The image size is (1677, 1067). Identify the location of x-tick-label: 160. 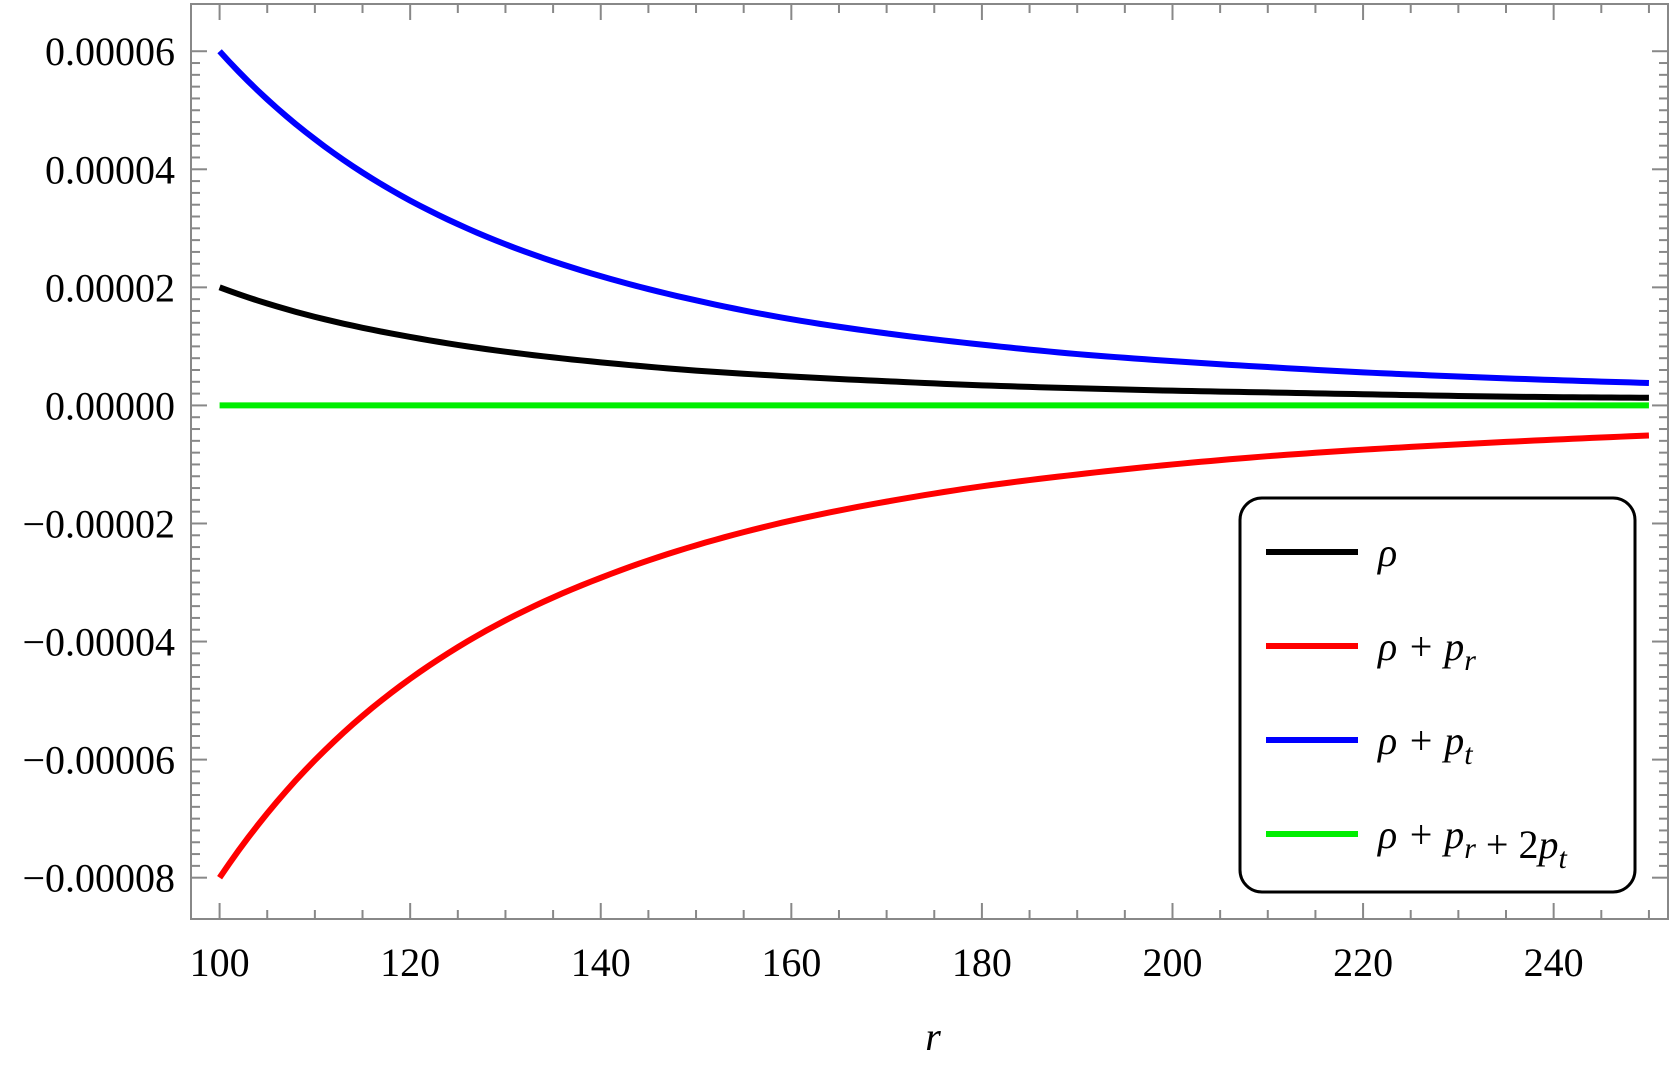
(791, 962).